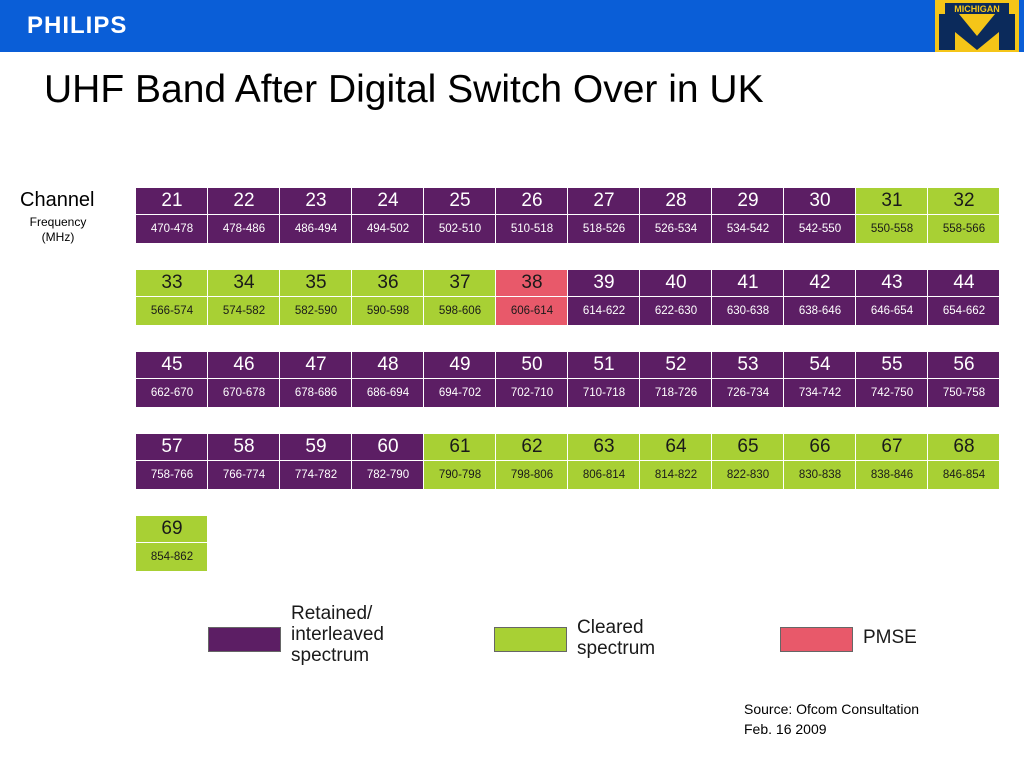 The height and width of the screenshot is (768, 1024). I want to click on channel-cell-34: 34 574-582, so click(244, 297).